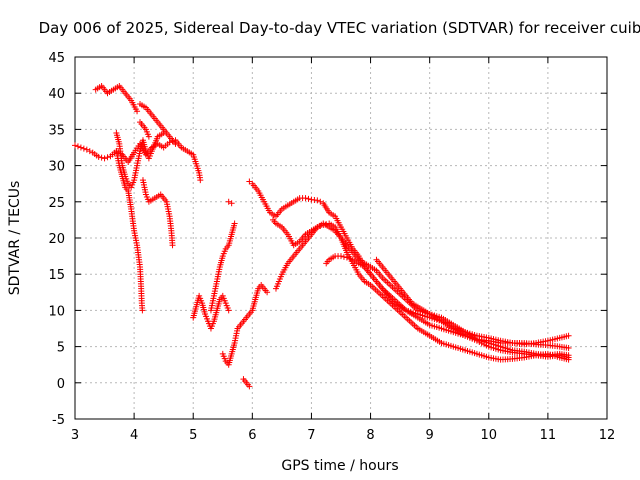 The width and height of the screenshot is (640, 480). Describe the element at coordinates (430, 435) in the screenshot. I see `x-tick-label: 9` at that location.